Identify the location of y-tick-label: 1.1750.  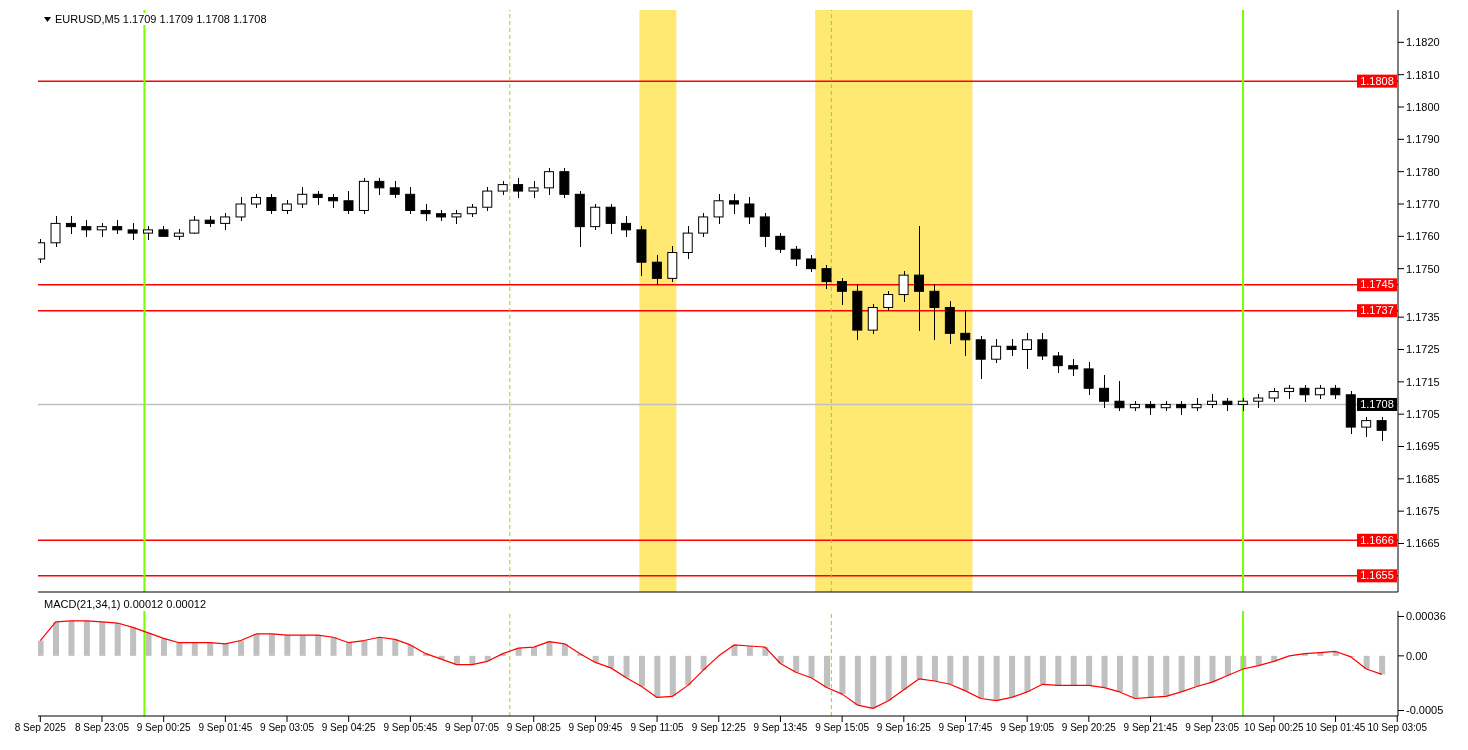
(1423, 268).